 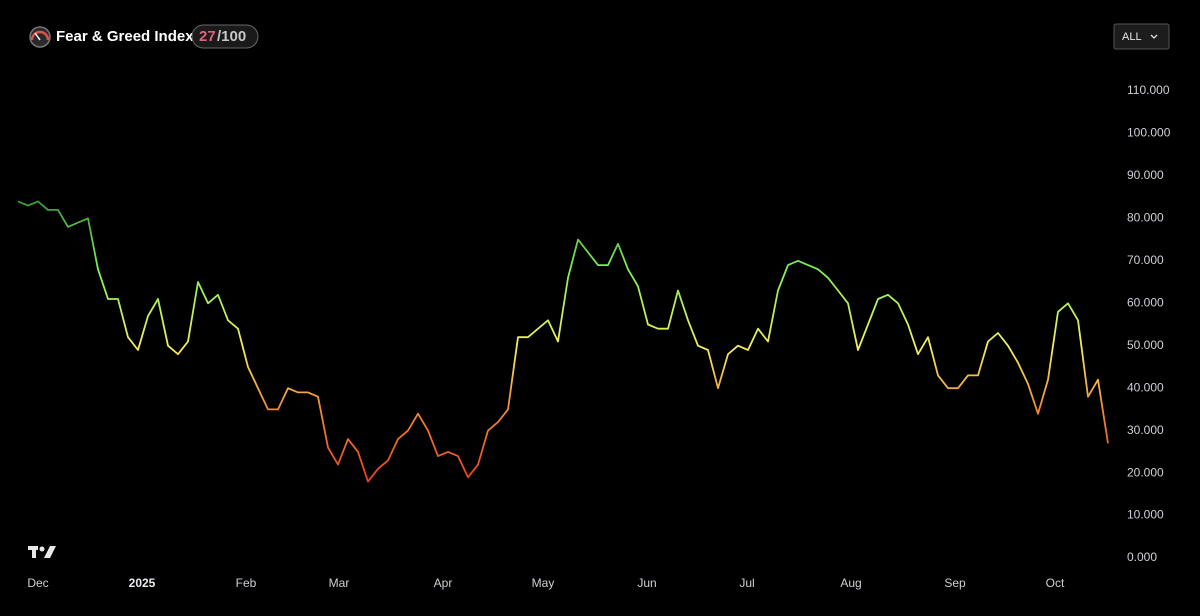 I want to click on x-tick-label: Oct, so click(x=1055, y=583).